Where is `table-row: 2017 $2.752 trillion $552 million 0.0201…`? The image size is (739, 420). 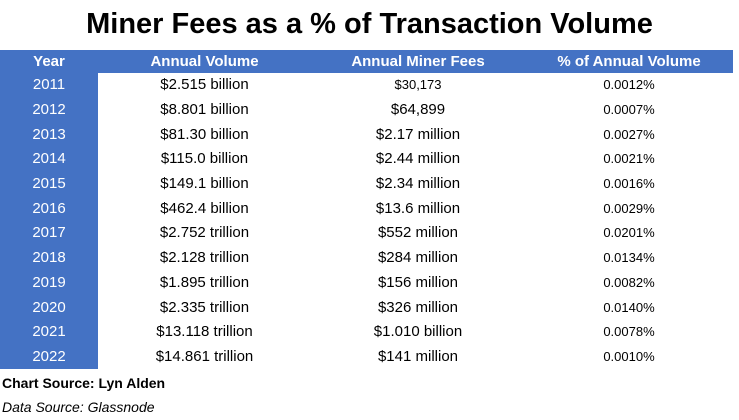
table-row: 2017 $2.752 trillion $552 million 0.0201… is located at coordinates (366, 233).